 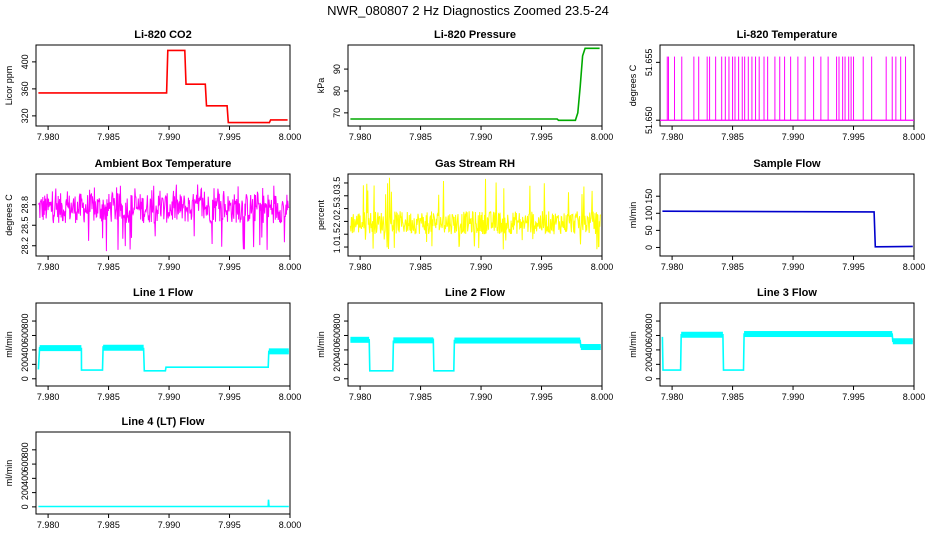 What do you see at coordinates (337, 196) in the screenshot?
I see `y-tick-label: 3.0` at bounding box center [337, 196].